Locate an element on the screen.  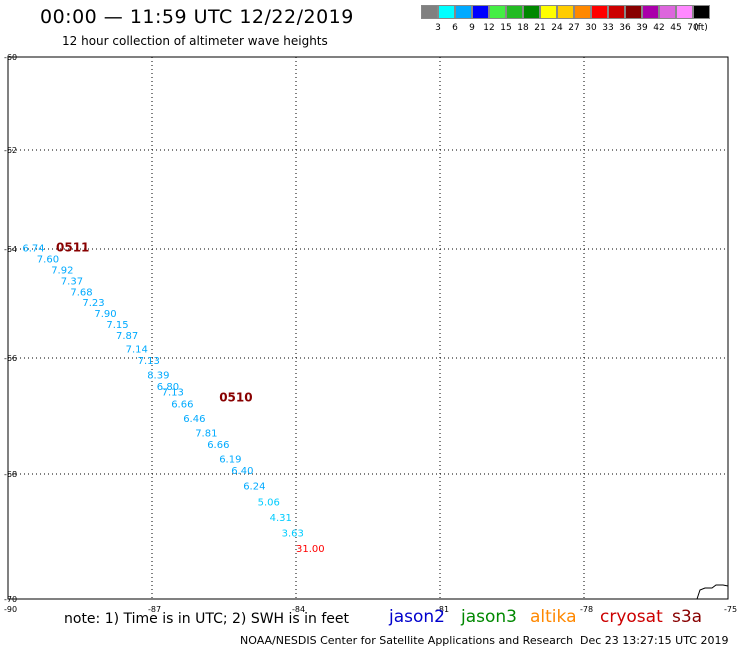
lat-tick-label: -68 is located at coordinates (10, 474).